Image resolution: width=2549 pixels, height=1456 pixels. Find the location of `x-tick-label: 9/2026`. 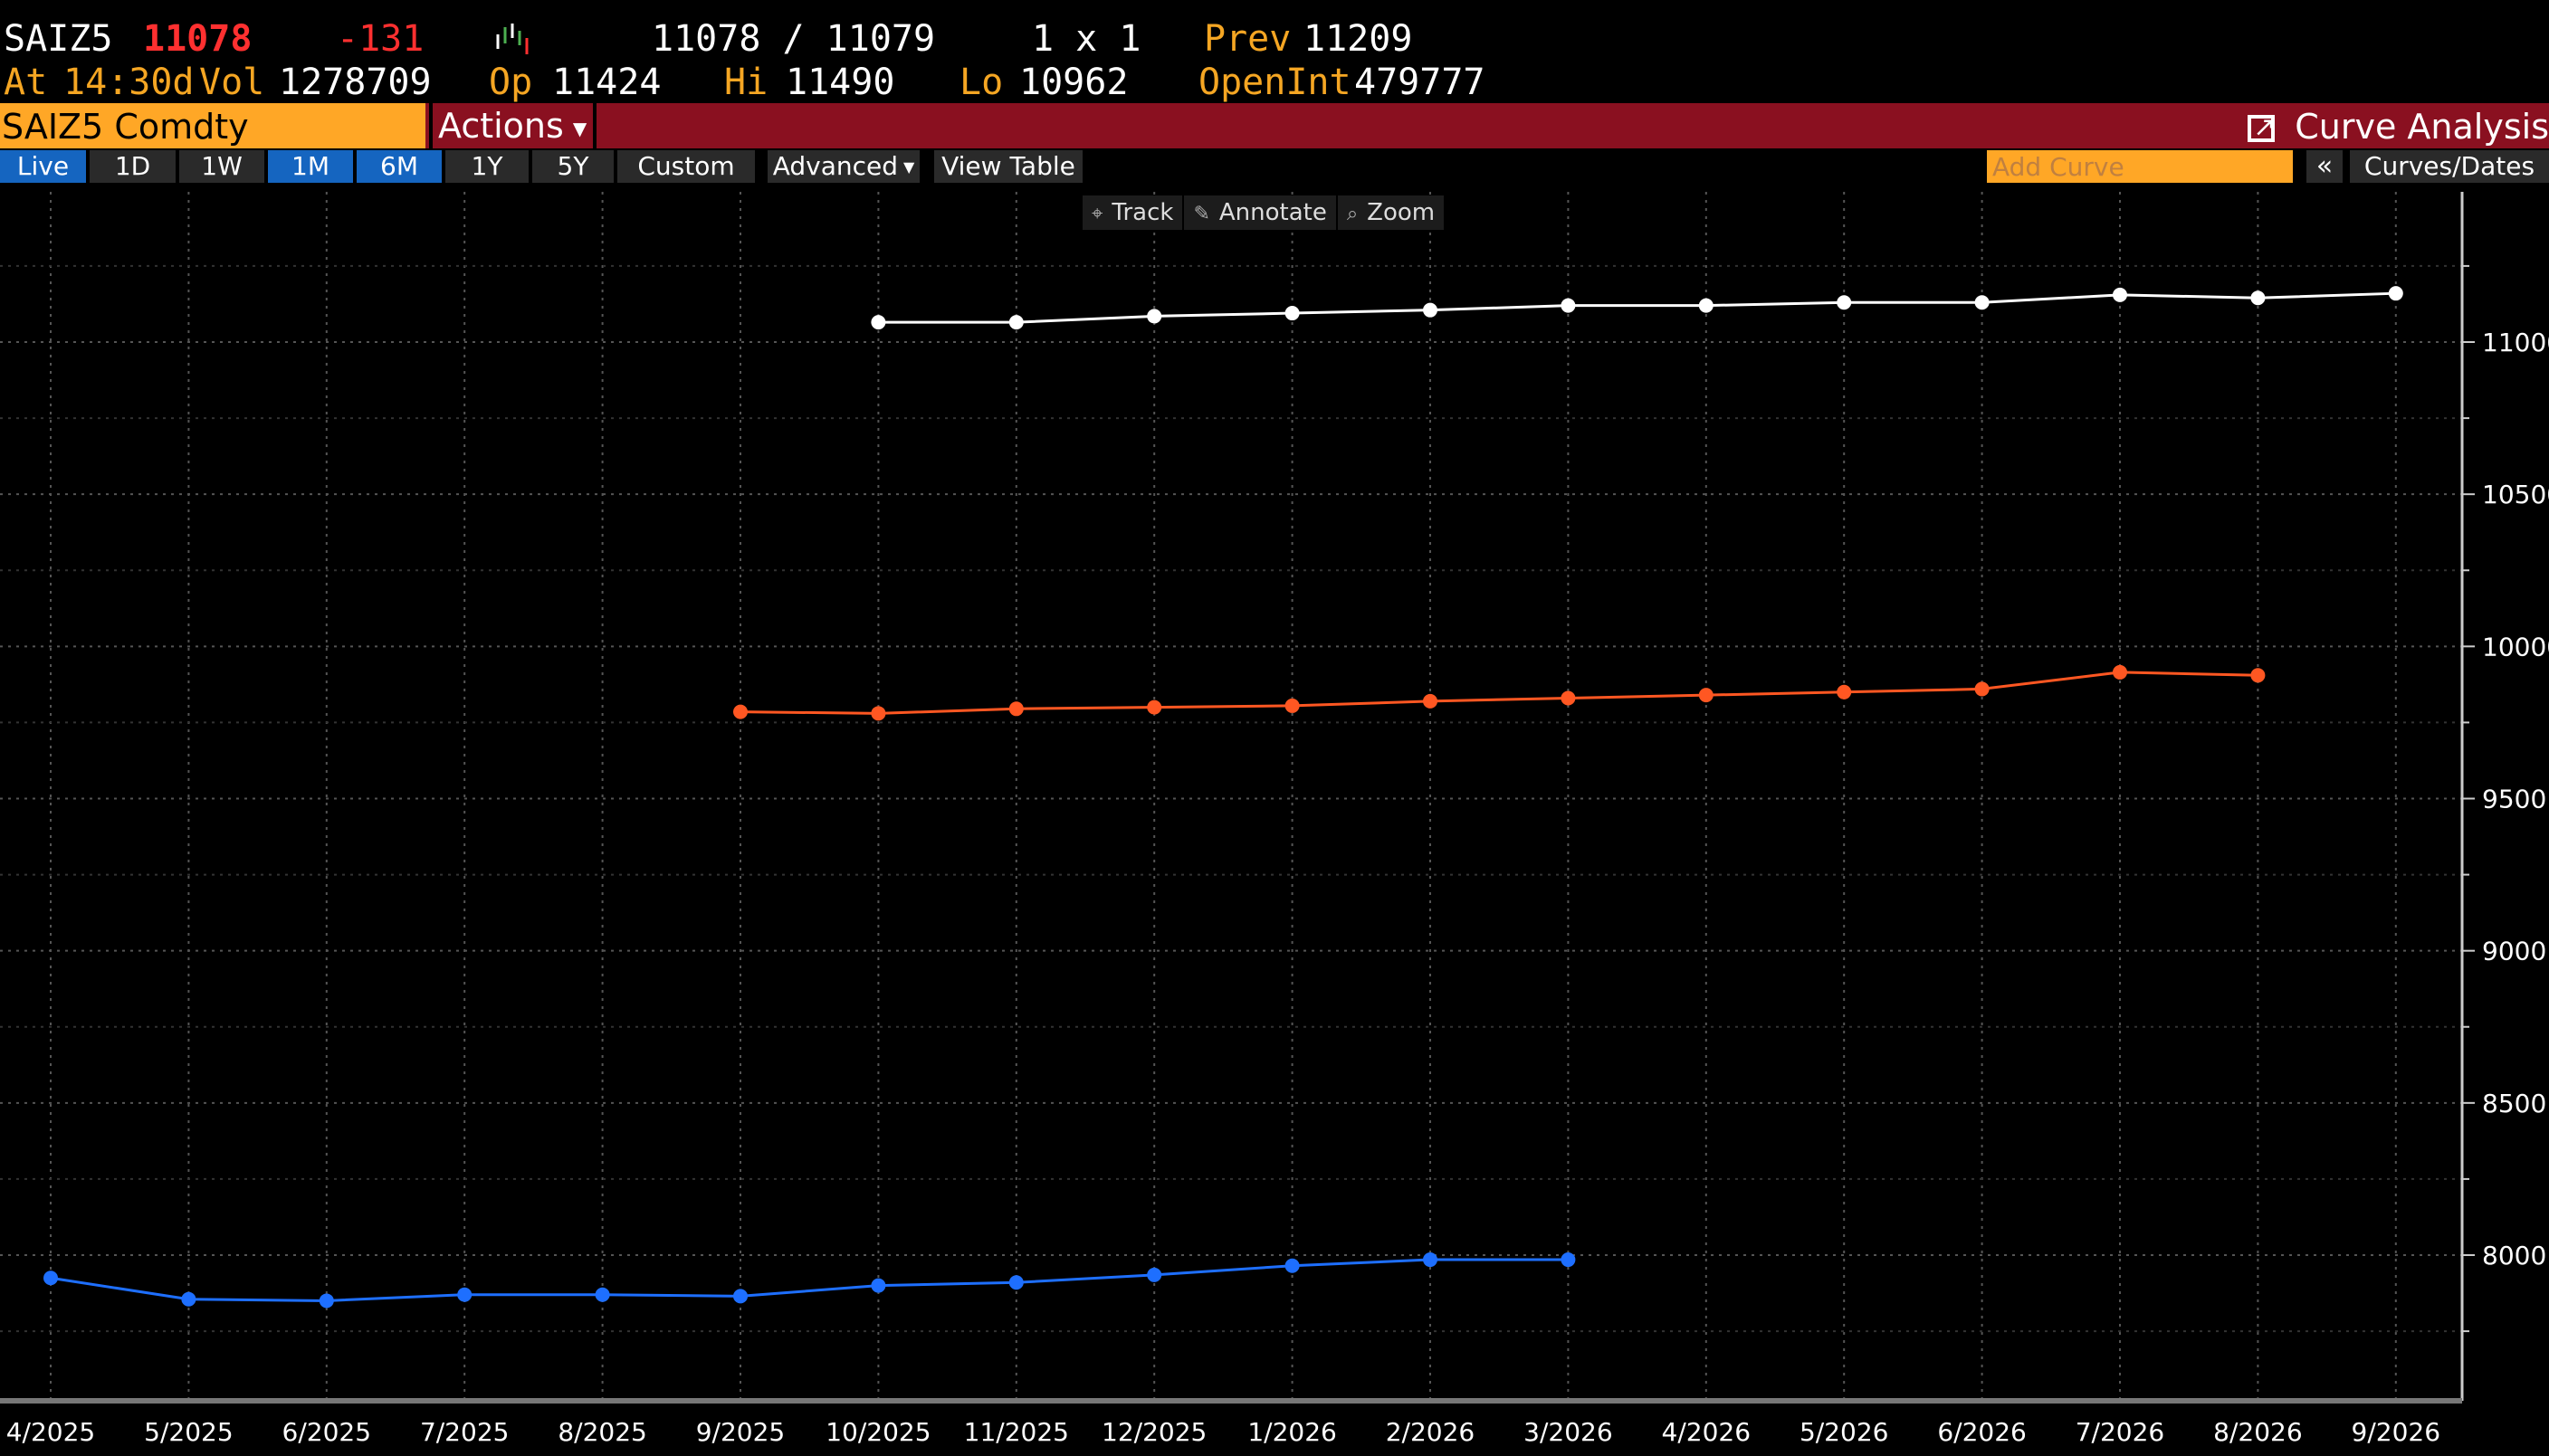

x-tick-label: 9/2026 is located at coordinates (2396, 1432).